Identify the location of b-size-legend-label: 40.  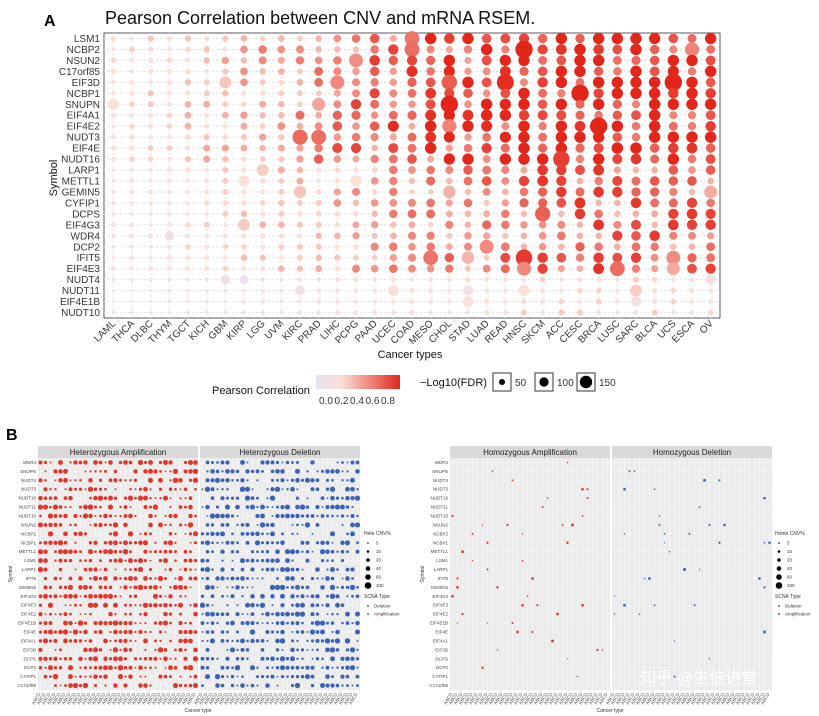
(790, 568).